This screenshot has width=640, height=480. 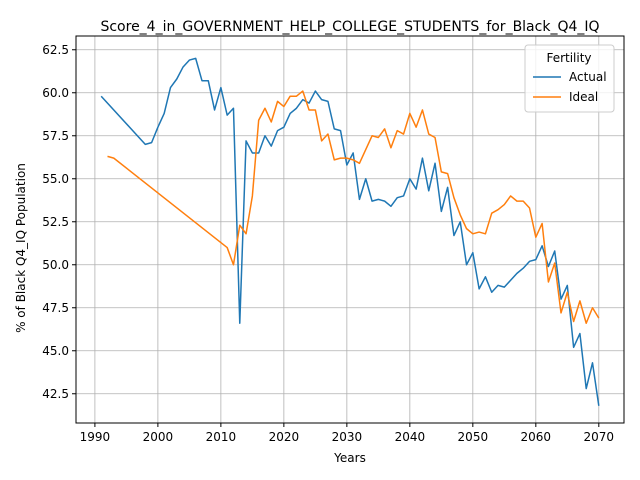 I want to click on y-tick-label: 47.5, so click(x=55, y=308).